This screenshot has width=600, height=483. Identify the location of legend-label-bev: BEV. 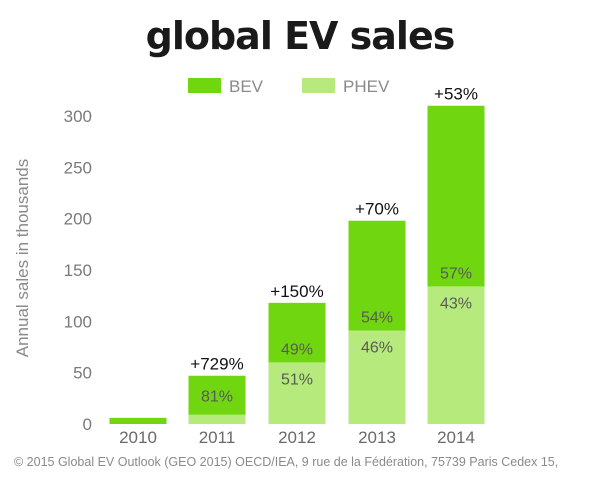
(246, 86).